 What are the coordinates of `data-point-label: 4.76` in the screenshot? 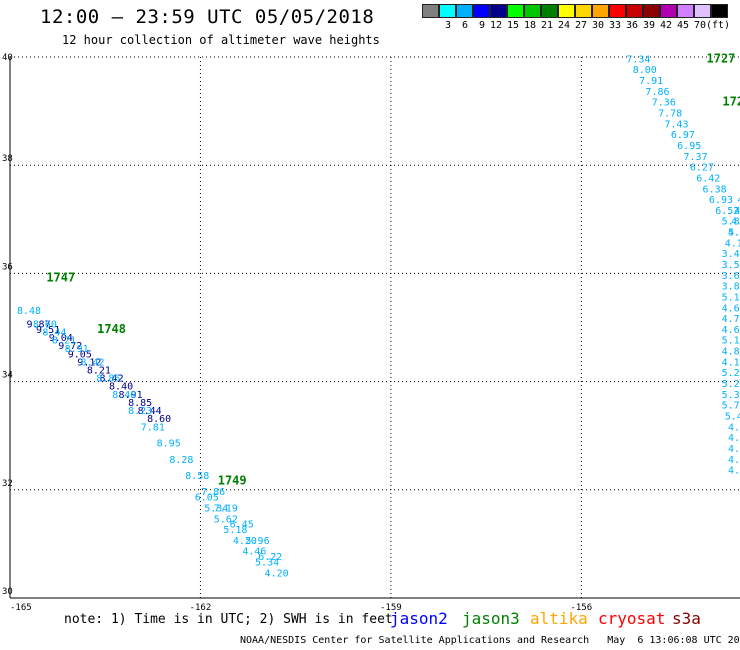 It's located at (731, 319).